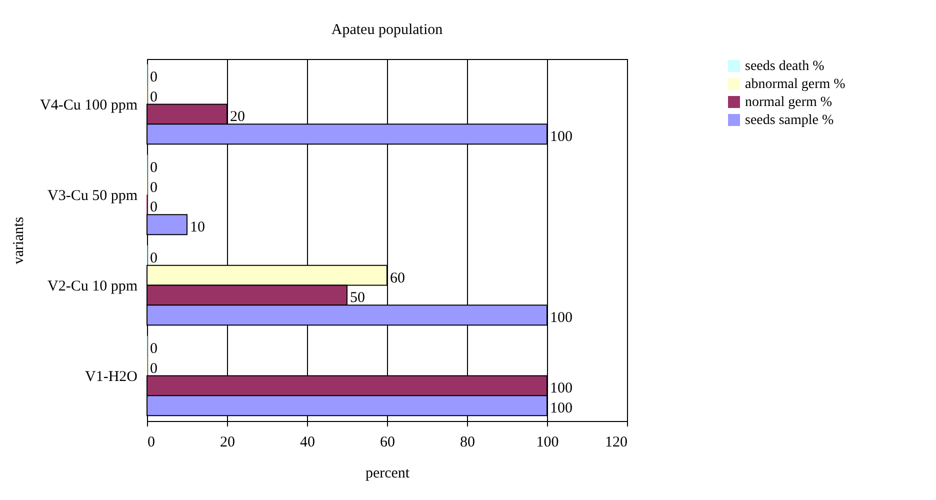  What do you see at coordinates (795, 84) in the screenshot?
I see `legend-label: abnormal germ %` at bounding box center [795, 84].